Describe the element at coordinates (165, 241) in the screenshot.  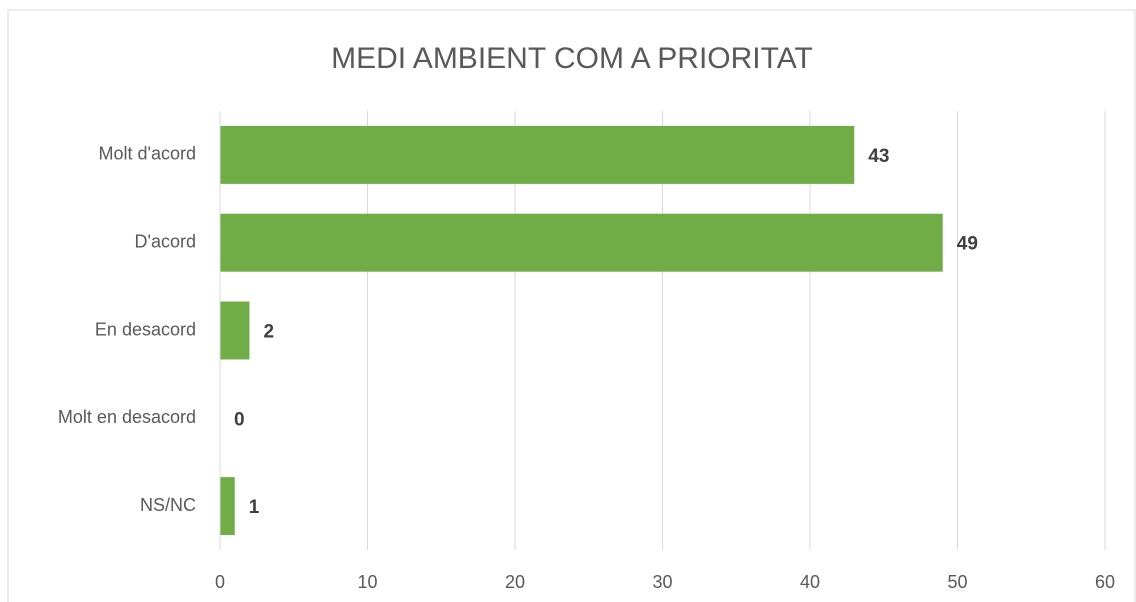
I see `y-tick-label: D'acord` at that location.